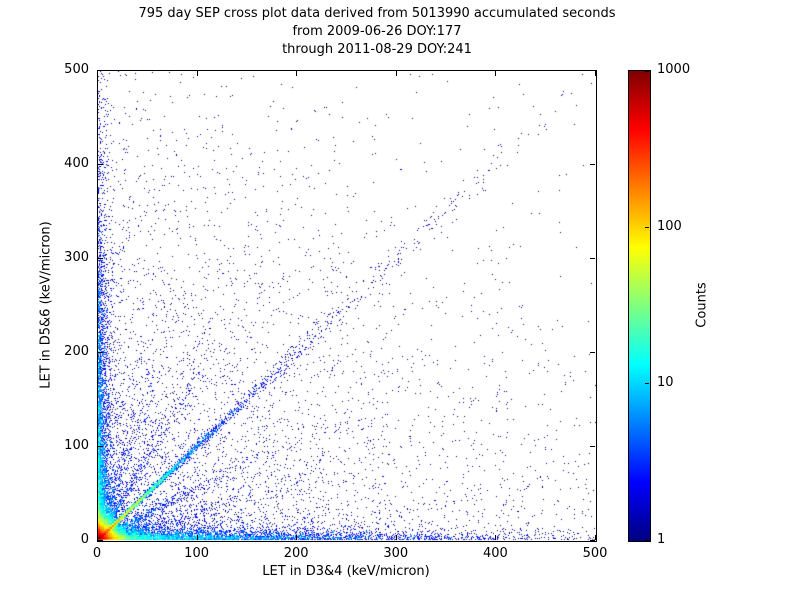 Image resolution: width=800 pixels, height=600 pixels. Describe the element at coordinates (396, 553) in the screenshot. I see `x-tick-label: 300` at that location.